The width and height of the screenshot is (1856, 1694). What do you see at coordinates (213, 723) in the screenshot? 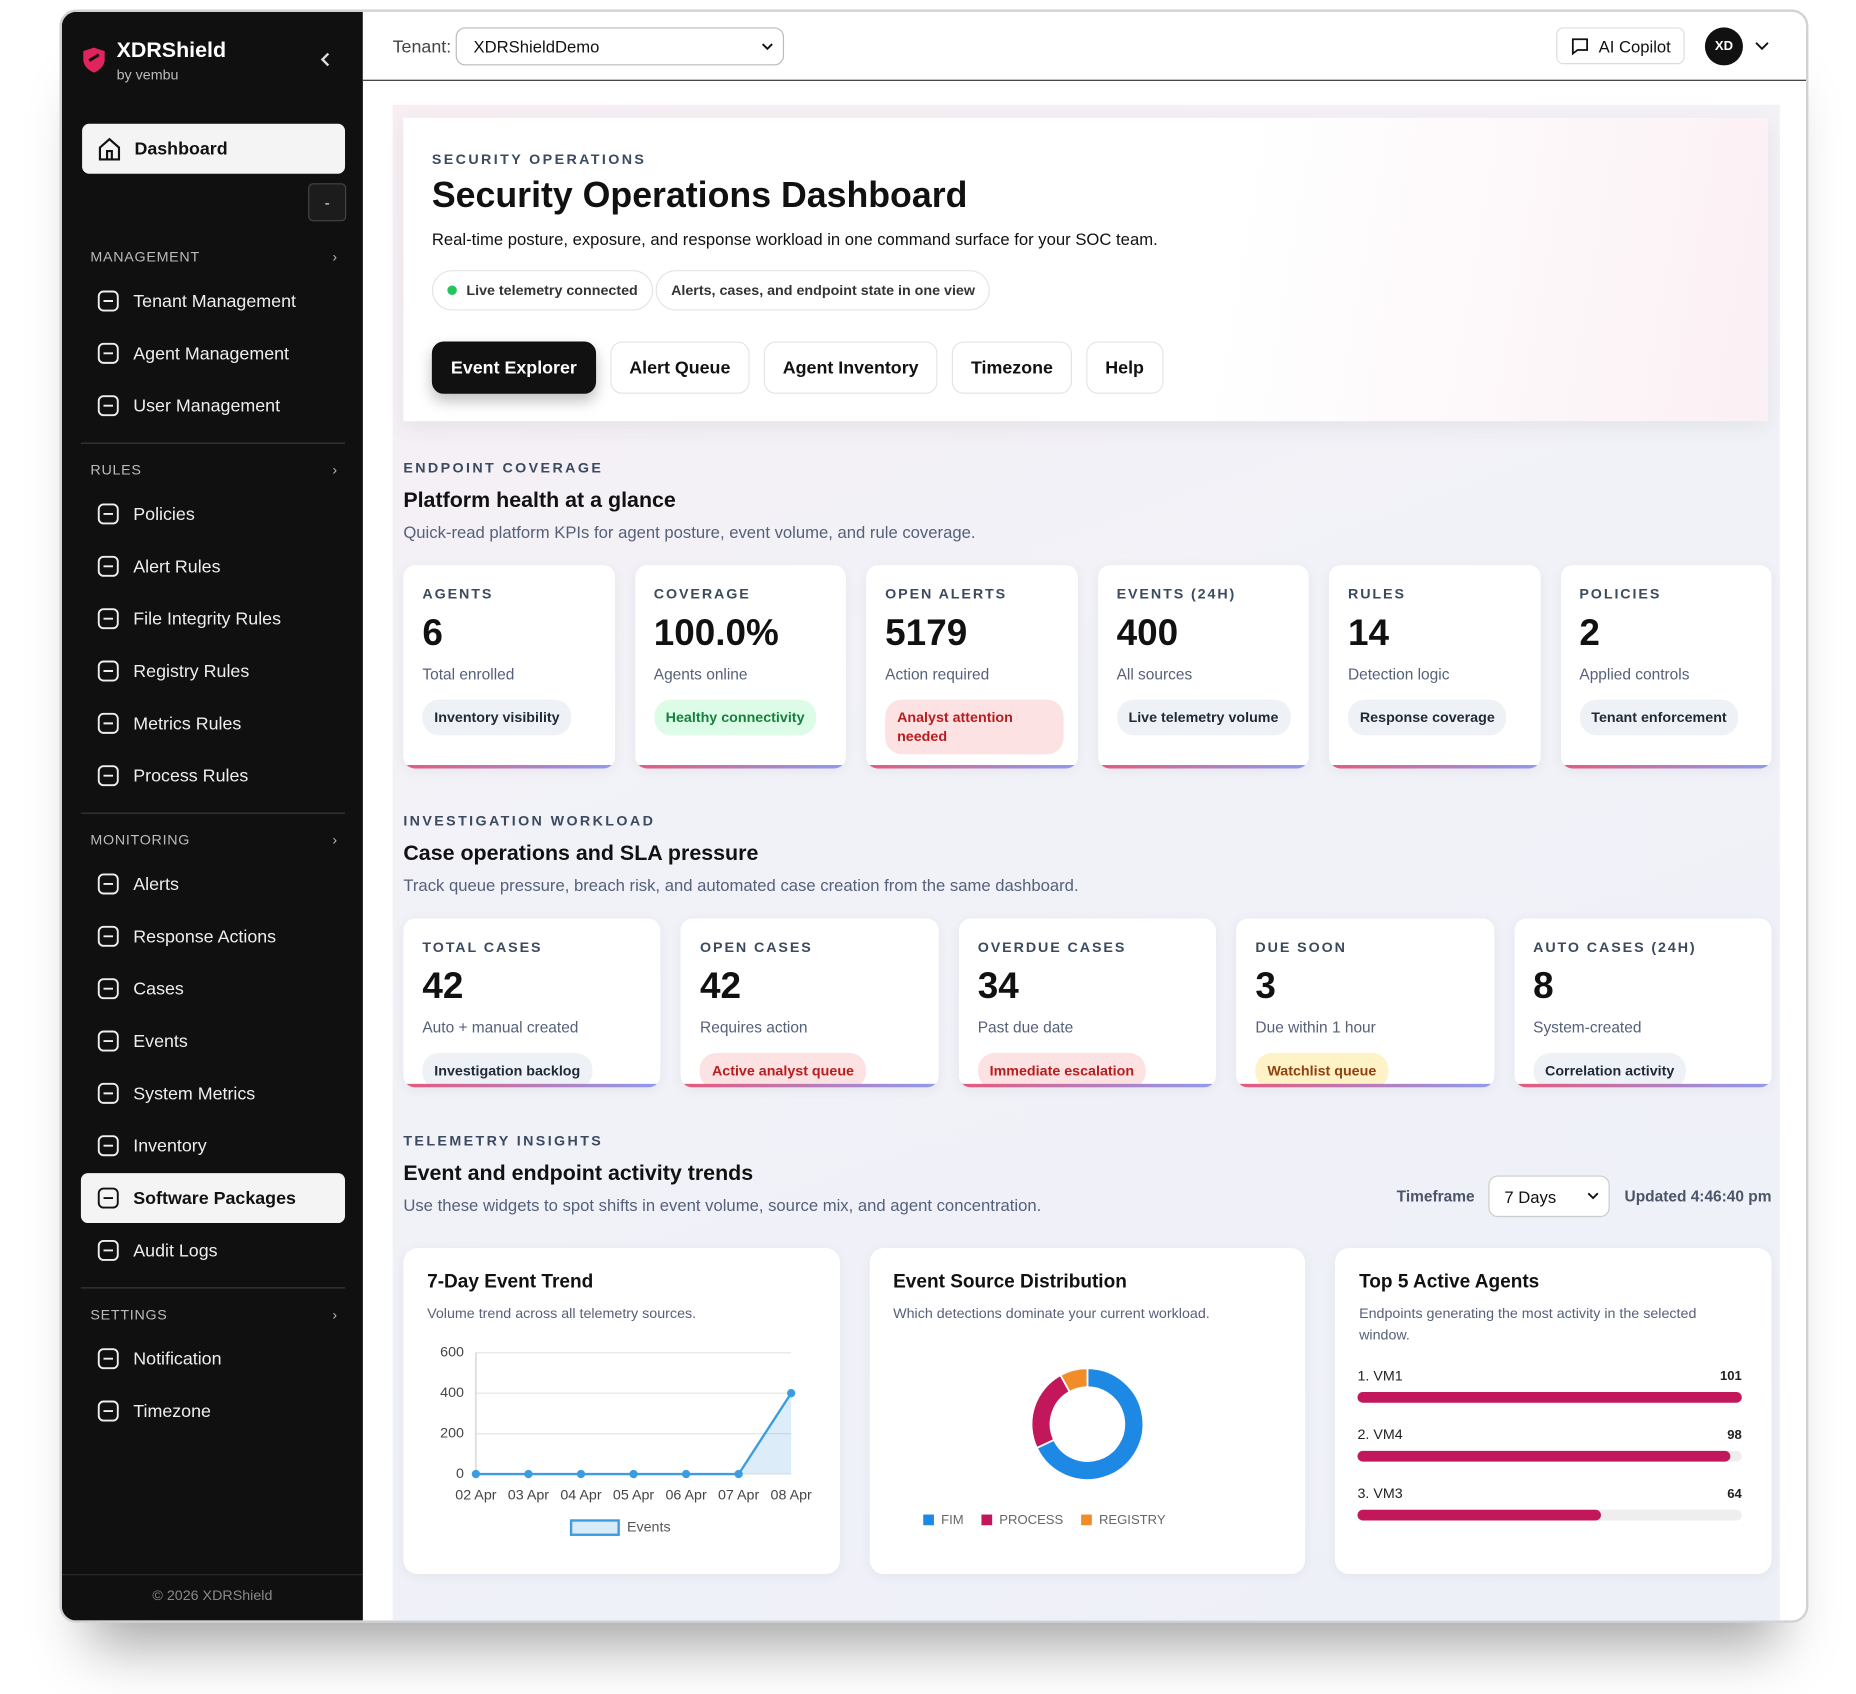
I see `nav-item: Metrics Rules` at bounding box center [213, 723].